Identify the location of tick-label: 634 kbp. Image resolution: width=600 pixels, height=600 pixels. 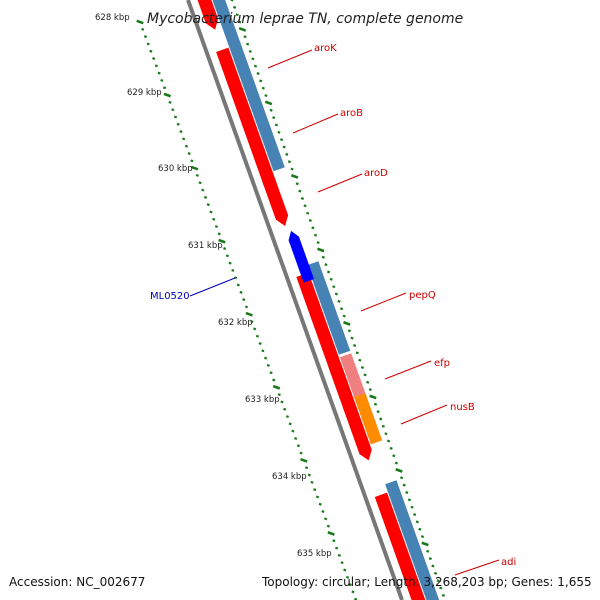
(289, 477).